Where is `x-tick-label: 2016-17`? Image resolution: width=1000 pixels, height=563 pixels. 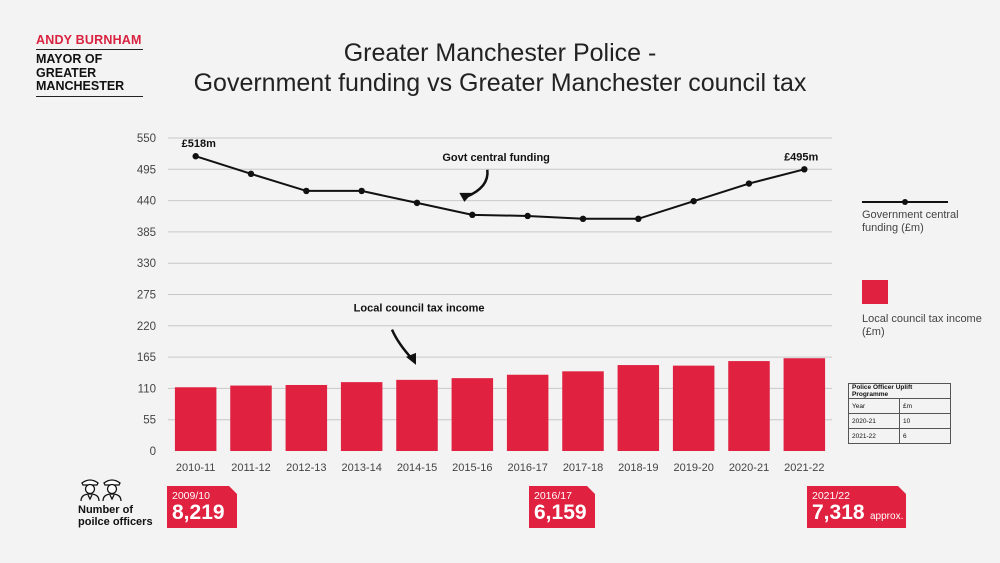
x-tick-label: 2016-17 is located at coordinates (527, 468).